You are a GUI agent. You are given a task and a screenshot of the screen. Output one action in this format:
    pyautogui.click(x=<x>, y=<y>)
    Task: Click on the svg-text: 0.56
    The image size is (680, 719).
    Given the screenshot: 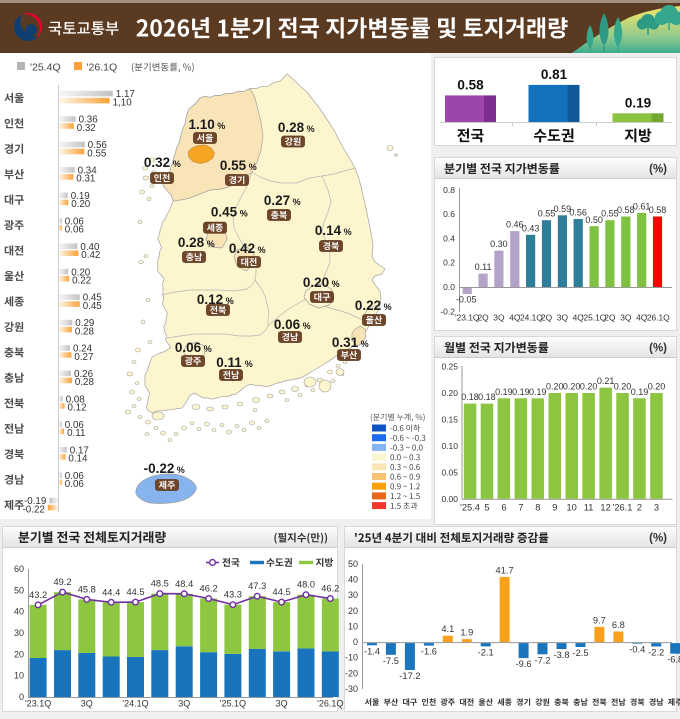 What is the action you would take?
    pyautogui.click(x=578, y=213)
    